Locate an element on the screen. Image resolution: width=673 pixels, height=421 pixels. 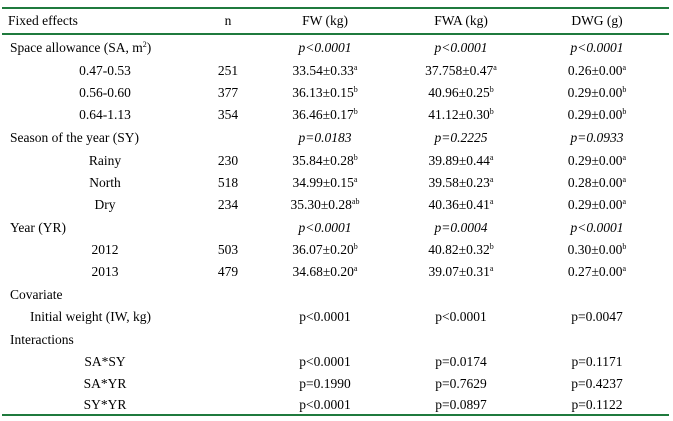
section-label-covariate: Covariate is located at coordinates (36, 294).